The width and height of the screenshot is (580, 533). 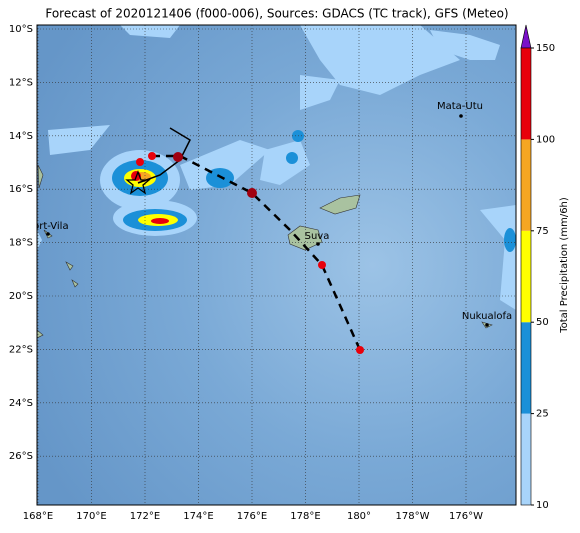 What do you see at coordinates (305, 516) in the screenshot?
I see `lon-label: 178°E` at bounding box center [305, 516].